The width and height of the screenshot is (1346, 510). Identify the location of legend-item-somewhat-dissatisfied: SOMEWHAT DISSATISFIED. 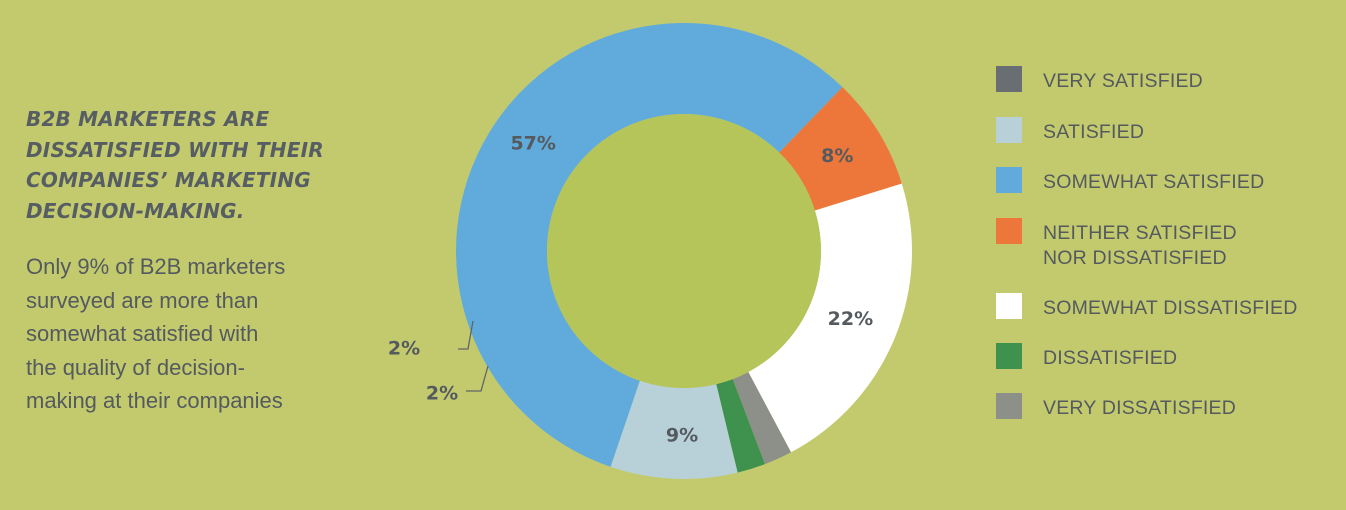
(1146, 307).